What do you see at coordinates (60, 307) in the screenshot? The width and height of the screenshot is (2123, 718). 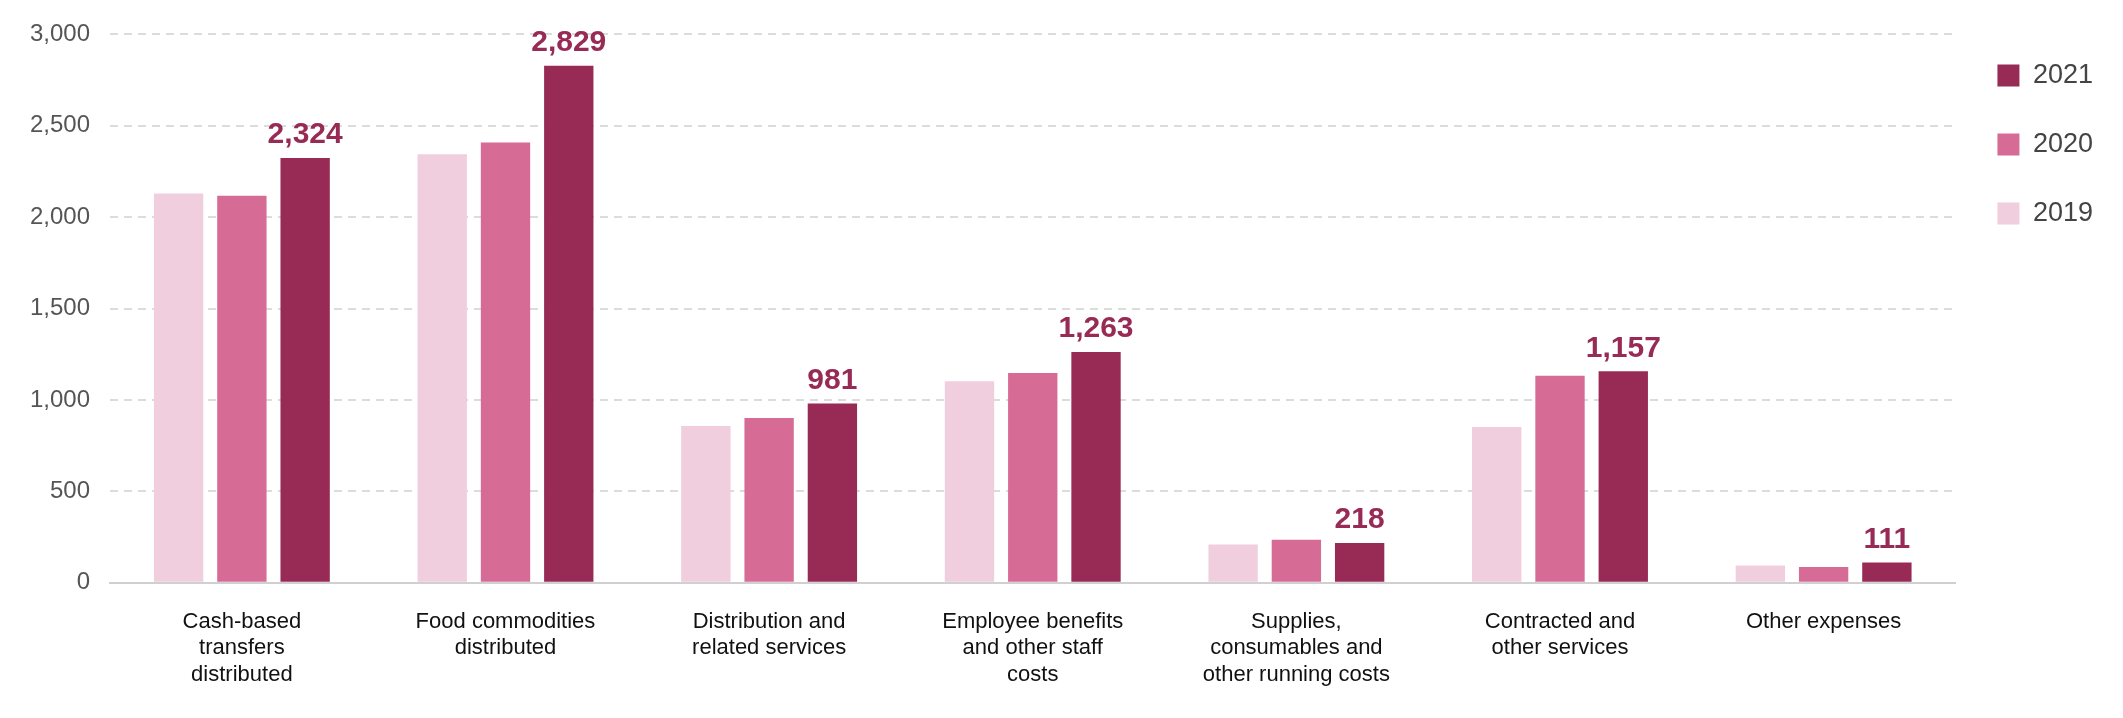 I see `y-tick-label: 1,500` at bounding box center [60, 307].